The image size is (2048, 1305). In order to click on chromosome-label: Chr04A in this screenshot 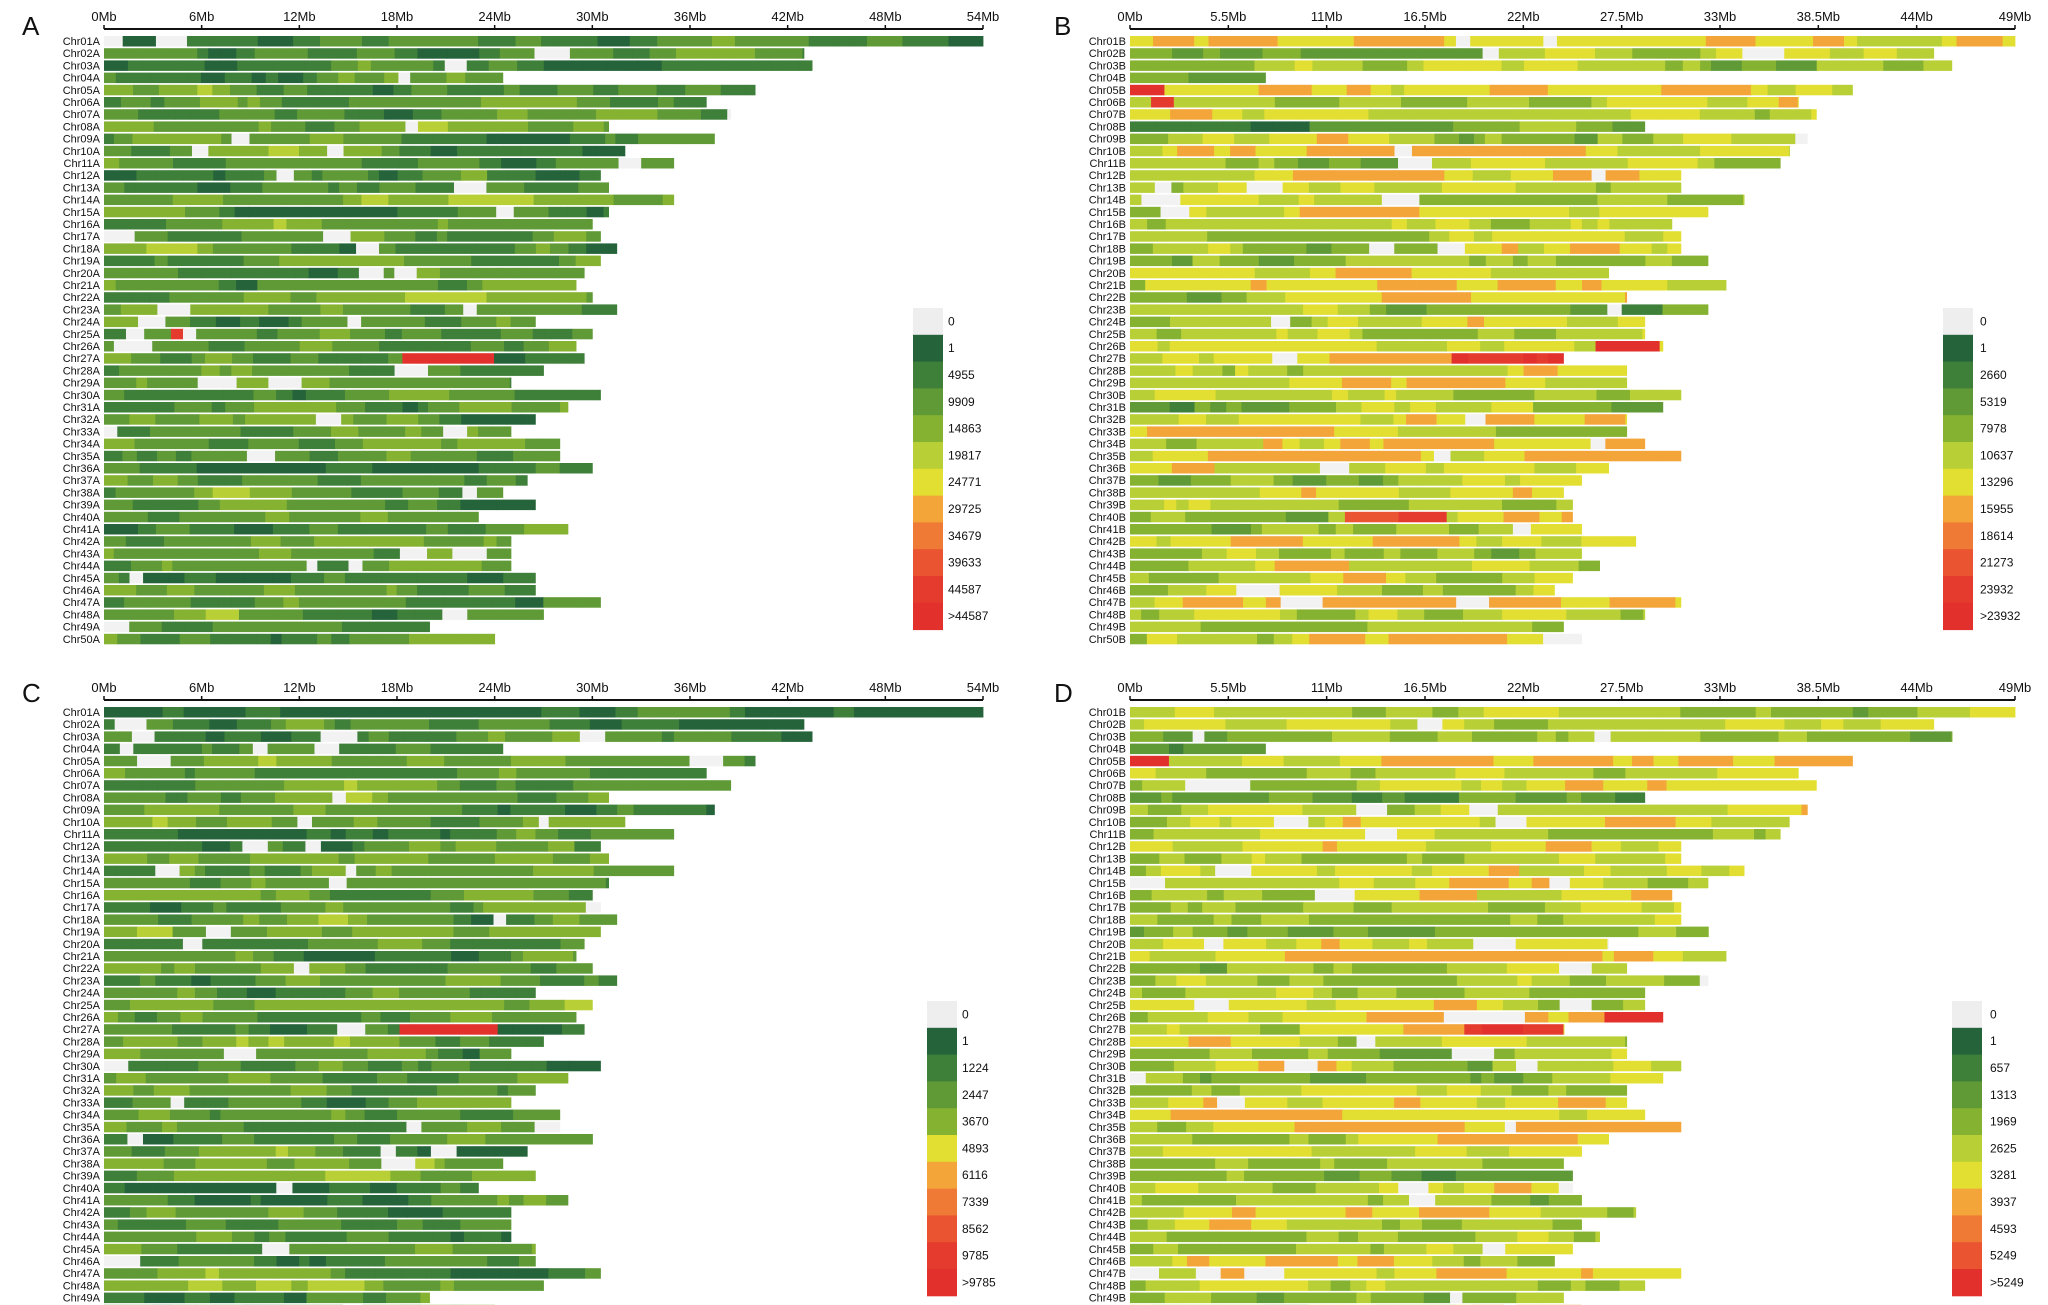, I will do `click(82, 750)`.